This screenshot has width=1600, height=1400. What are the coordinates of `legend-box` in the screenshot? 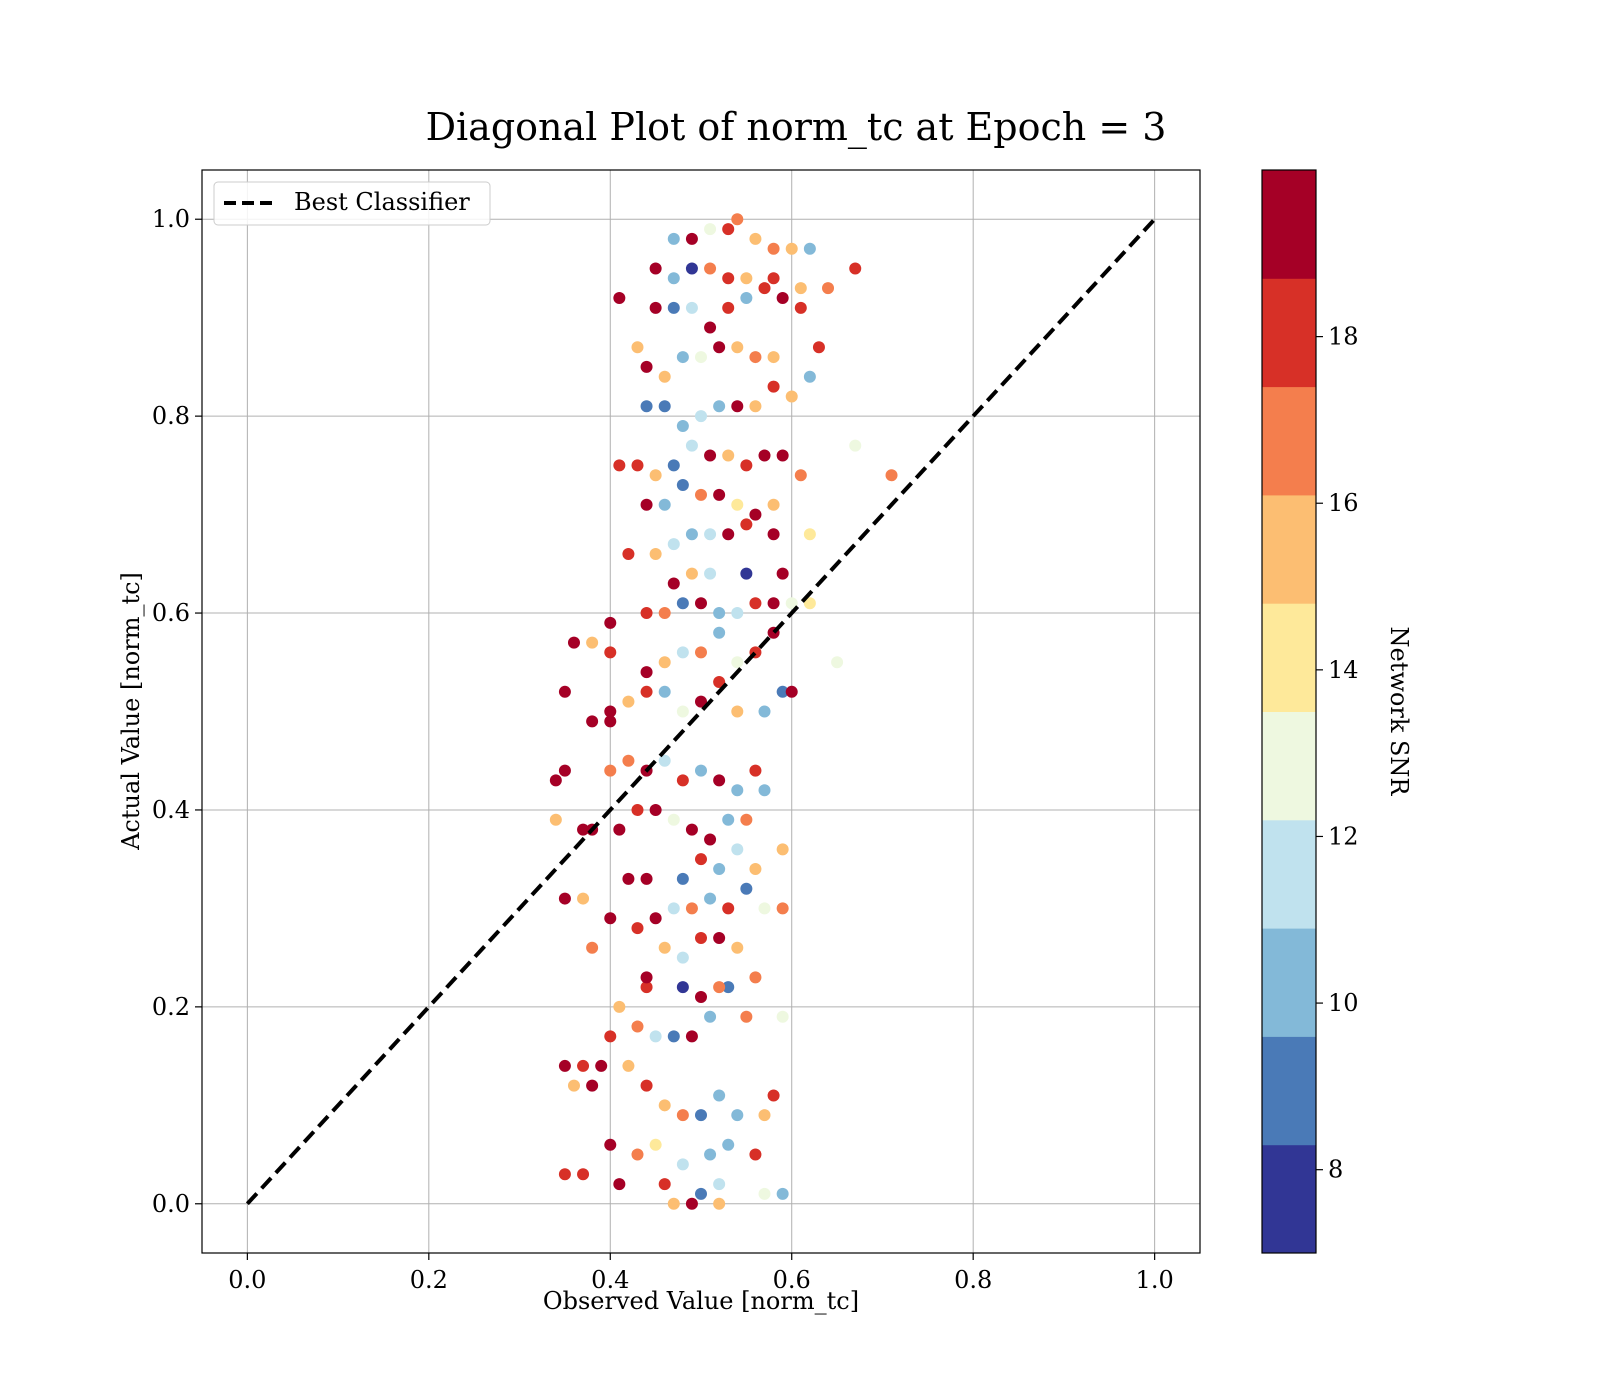 It's located at (352, 203).